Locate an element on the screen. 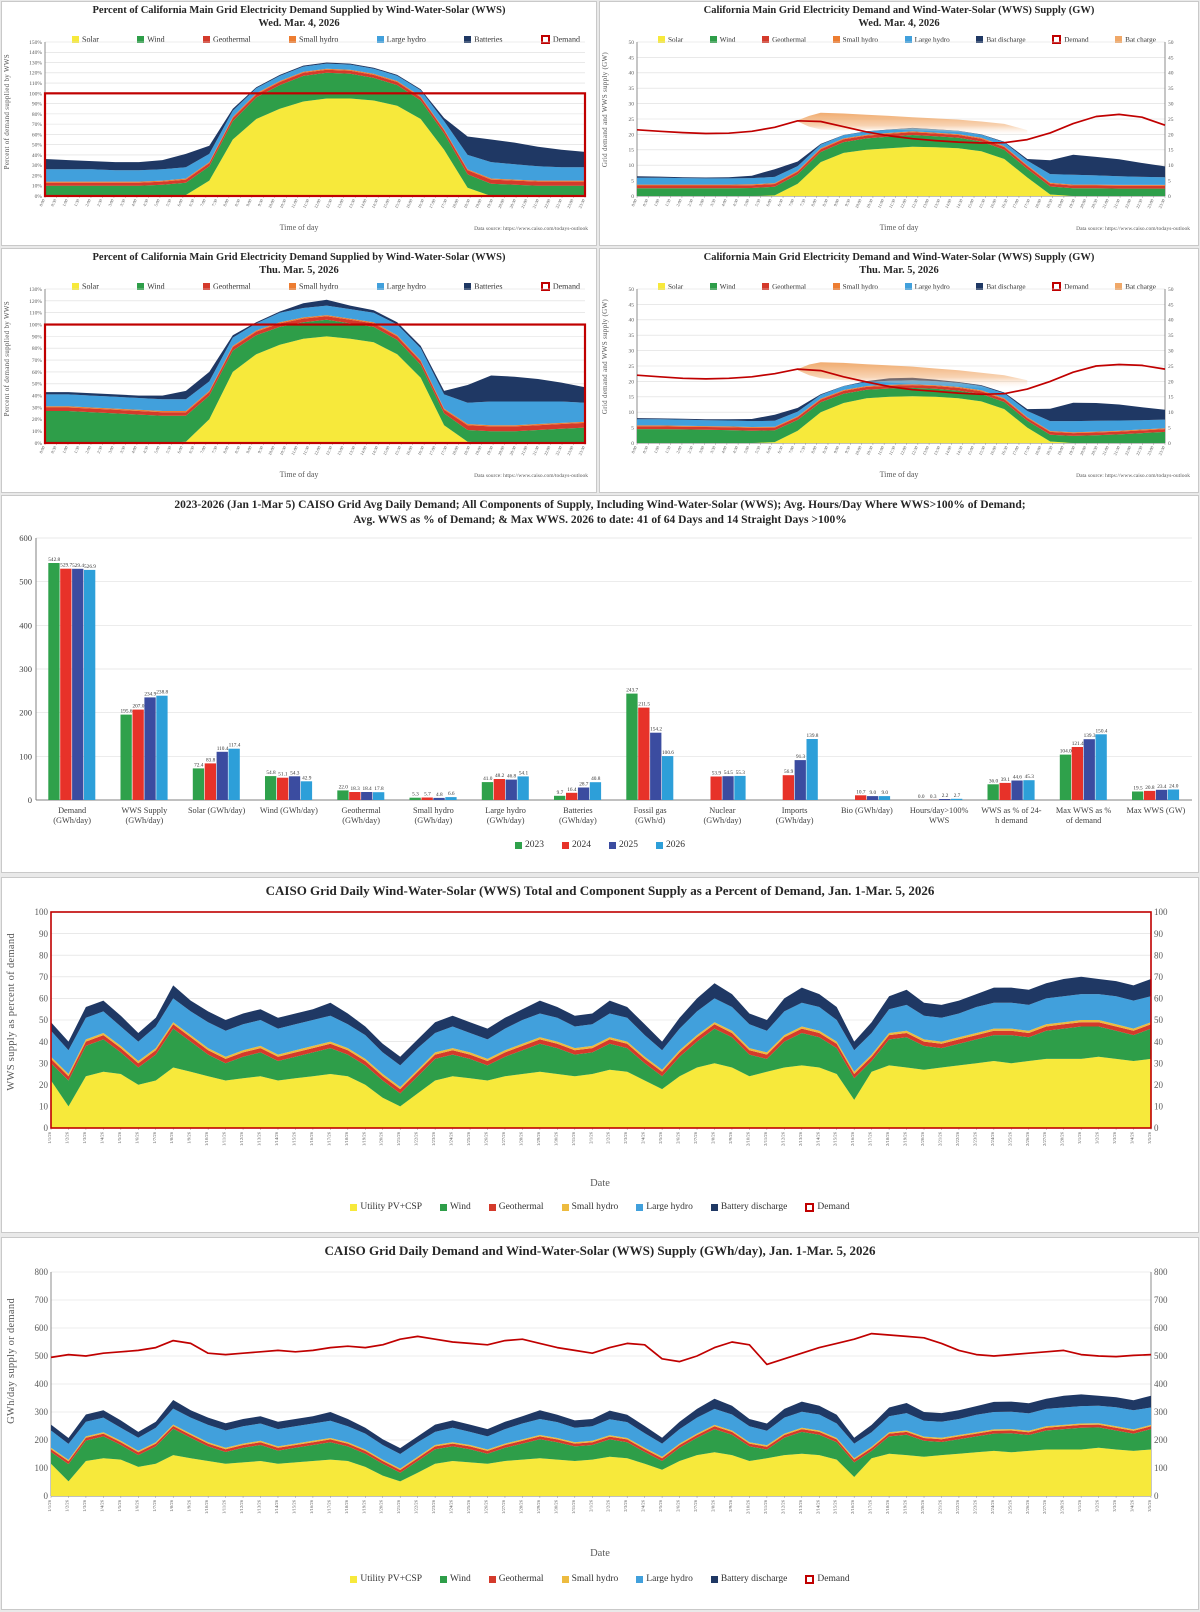  tick-label: 90% is located at coordinates (37, 337).